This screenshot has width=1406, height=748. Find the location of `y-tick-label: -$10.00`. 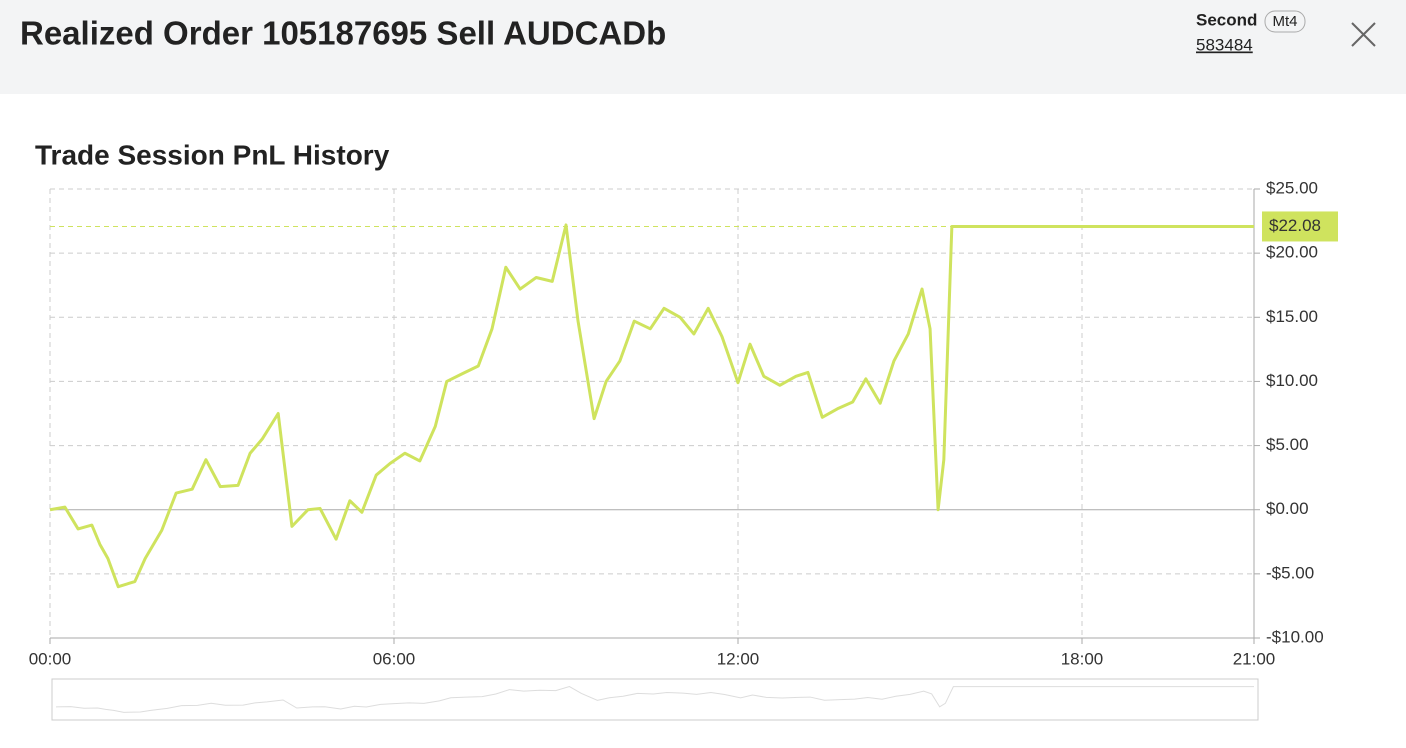

y-tick-label: -$10.00 is located at coordinates (1295, 636).